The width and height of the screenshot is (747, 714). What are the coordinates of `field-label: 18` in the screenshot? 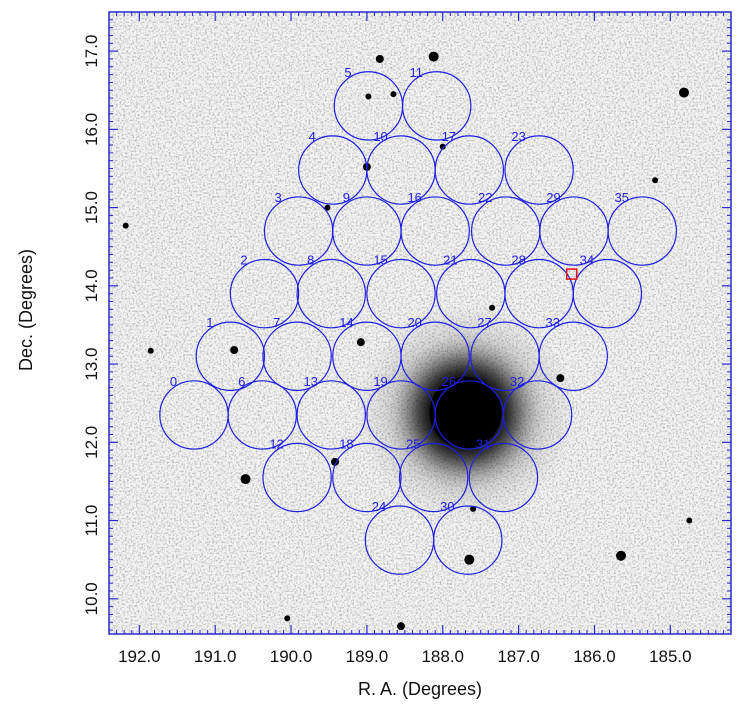 It's located at (346, 444).